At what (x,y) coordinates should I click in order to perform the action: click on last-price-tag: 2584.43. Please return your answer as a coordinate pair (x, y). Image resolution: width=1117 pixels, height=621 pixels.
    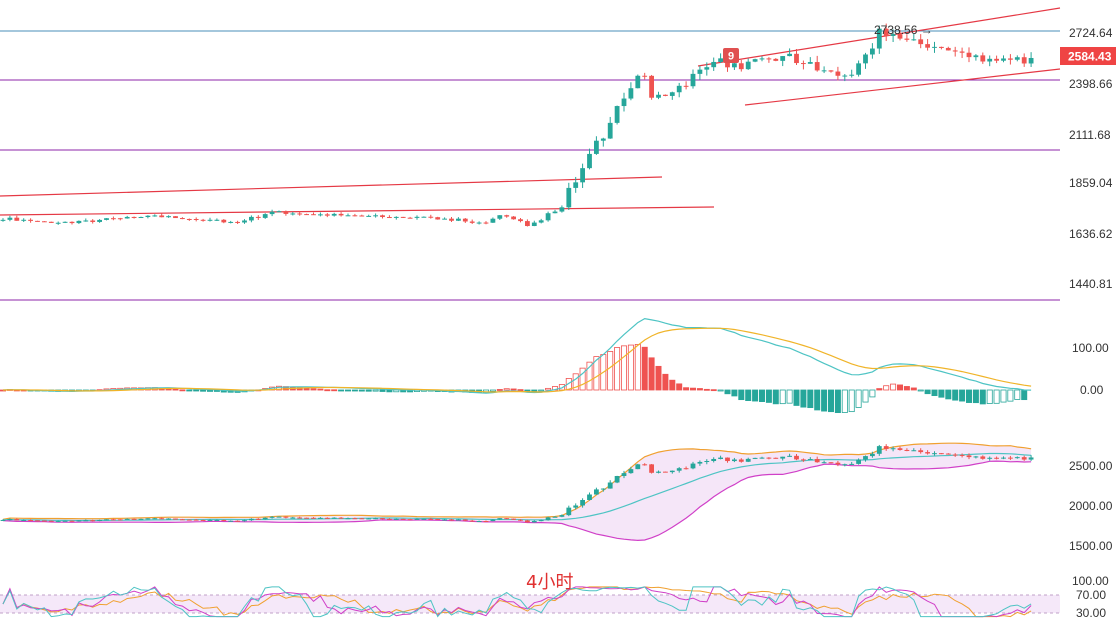
    Looking at the image, I should click on (1088, 56).